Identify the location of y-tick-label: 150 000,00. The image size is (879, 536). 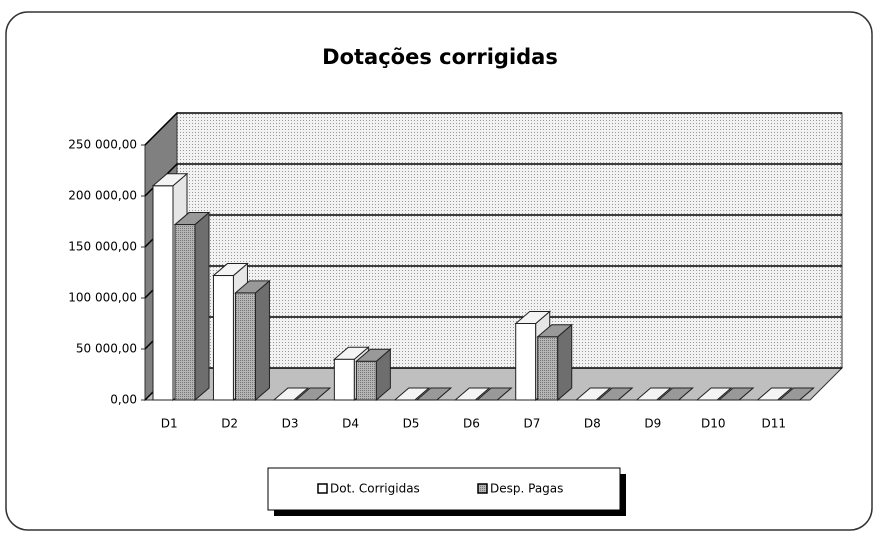
(102, 247).